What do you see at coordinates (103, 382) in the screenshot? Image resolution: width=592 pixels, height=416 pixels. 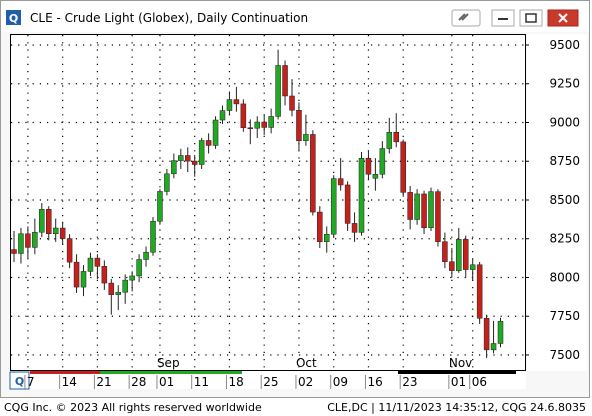 I see `x-tick-label: 21` at bounding box center [103, 382].